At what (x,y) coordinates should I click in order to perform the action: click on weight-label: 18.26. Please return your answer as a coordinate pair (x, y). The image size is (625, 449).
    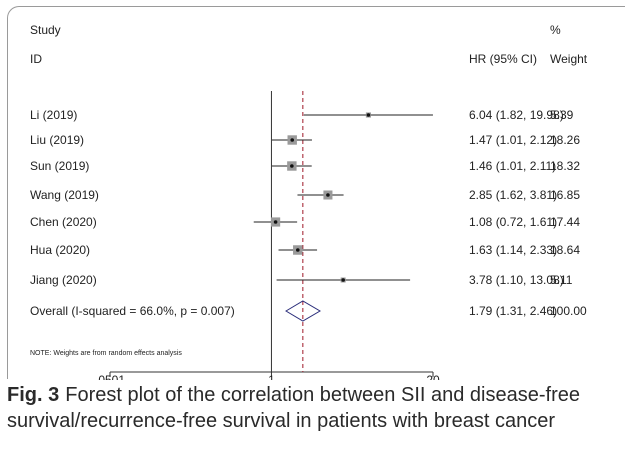
    Looking at the image, I should click on (565, 140).